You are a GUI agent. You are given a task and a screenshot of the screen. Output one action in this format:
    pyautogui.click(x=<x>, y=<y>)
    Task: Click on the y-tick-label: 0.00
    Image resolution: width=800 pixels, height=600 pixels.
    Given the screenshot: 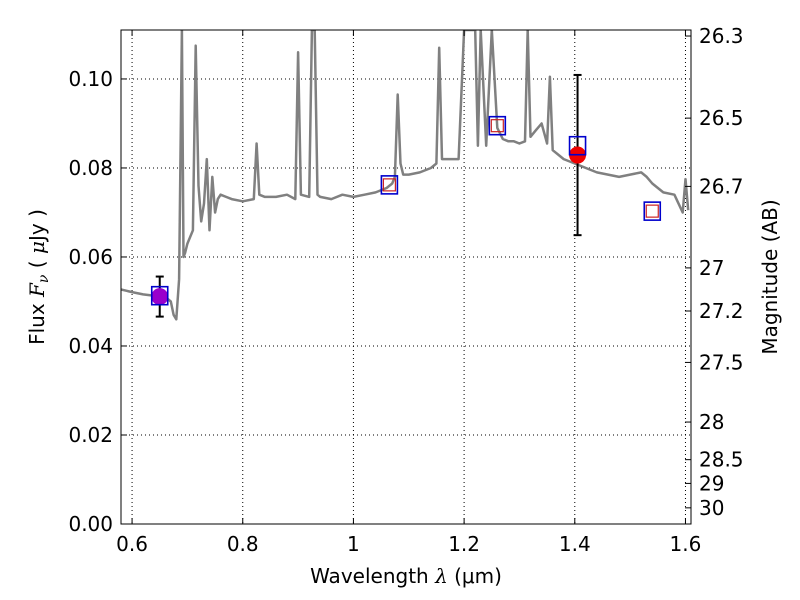 What is the action you would take?
    pyautogui.click(x=90, y=524)
    